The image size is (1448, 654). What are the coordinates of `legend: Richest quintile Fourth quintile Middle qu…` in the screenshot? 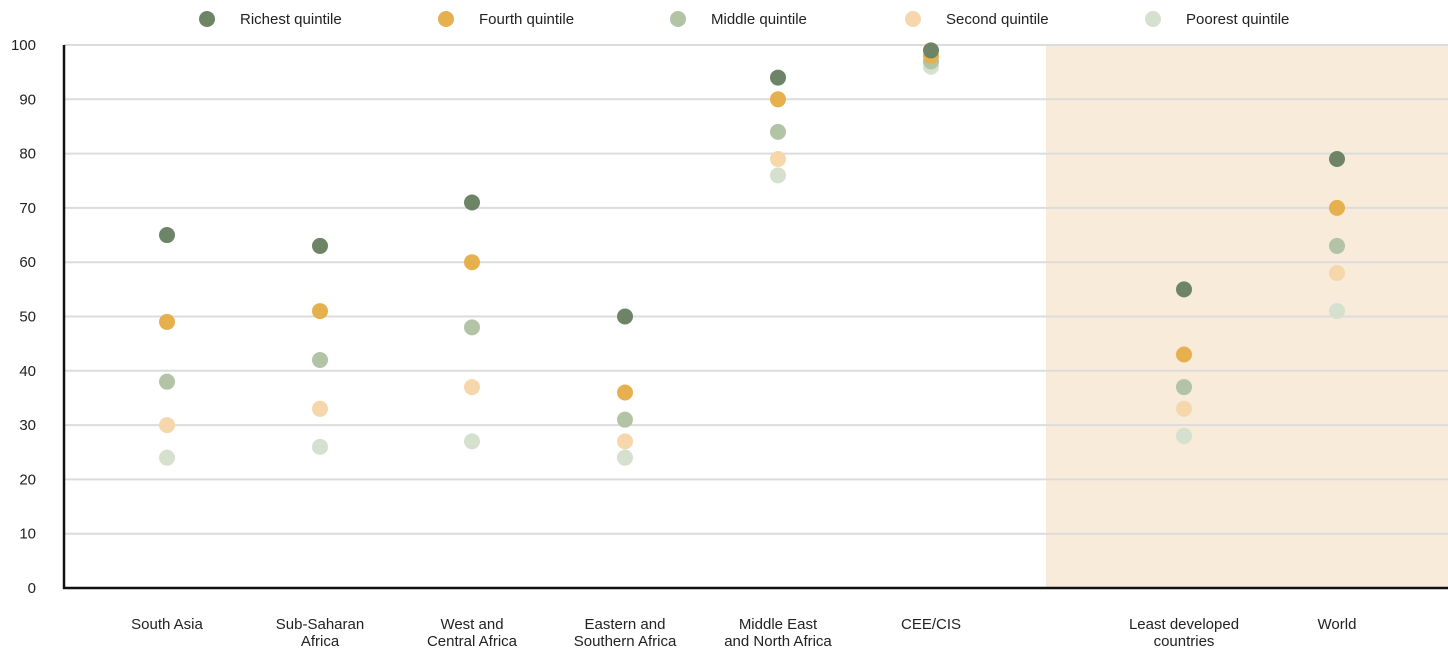 It's located at (744, 19).